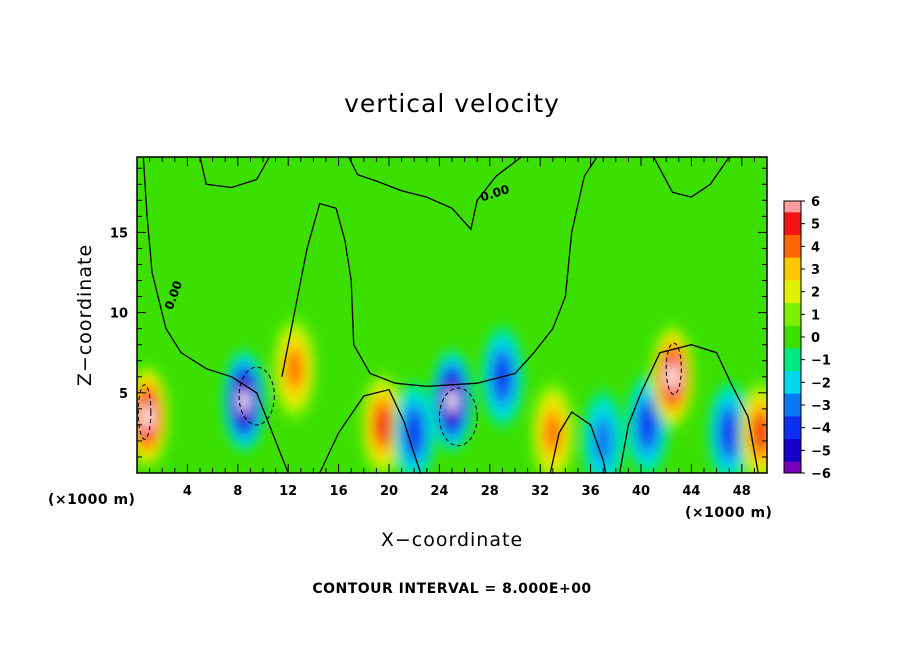 The height and width of the screenshot is (654, 904). Describe the element at coordinates (439, 491) in the screenshot. I see `x-tick-label: 24` at that location.